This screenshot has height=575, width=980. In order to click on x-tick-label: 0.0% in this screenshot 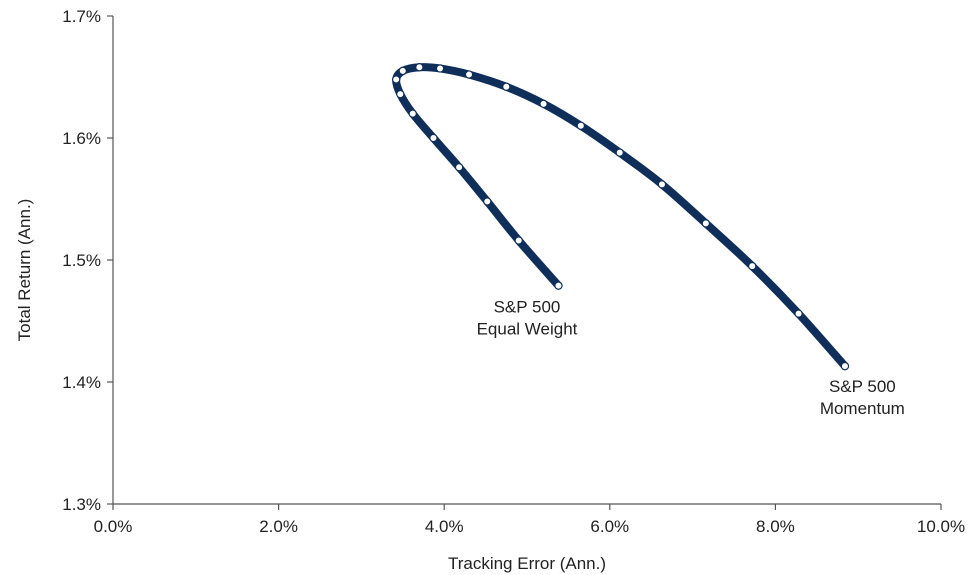, I will do `click(113, 526)`.